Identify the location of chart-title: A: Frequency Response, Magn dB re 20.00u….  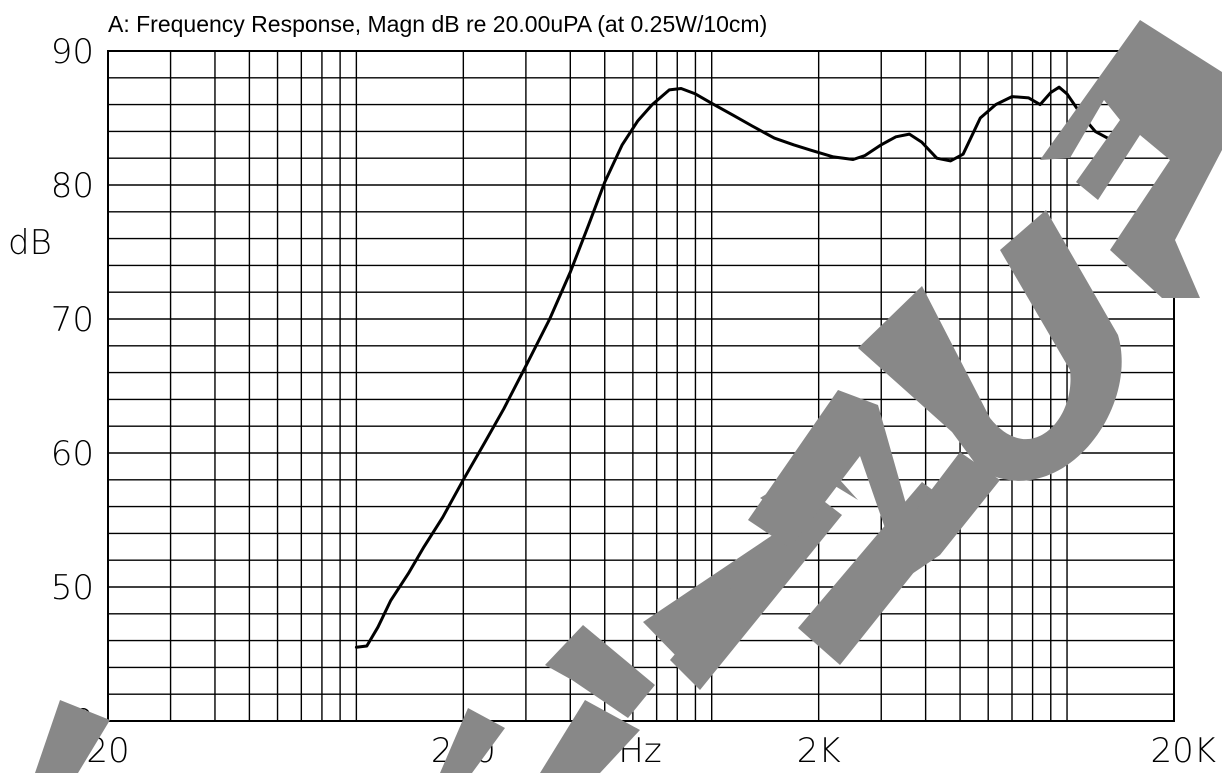
(437, 24).